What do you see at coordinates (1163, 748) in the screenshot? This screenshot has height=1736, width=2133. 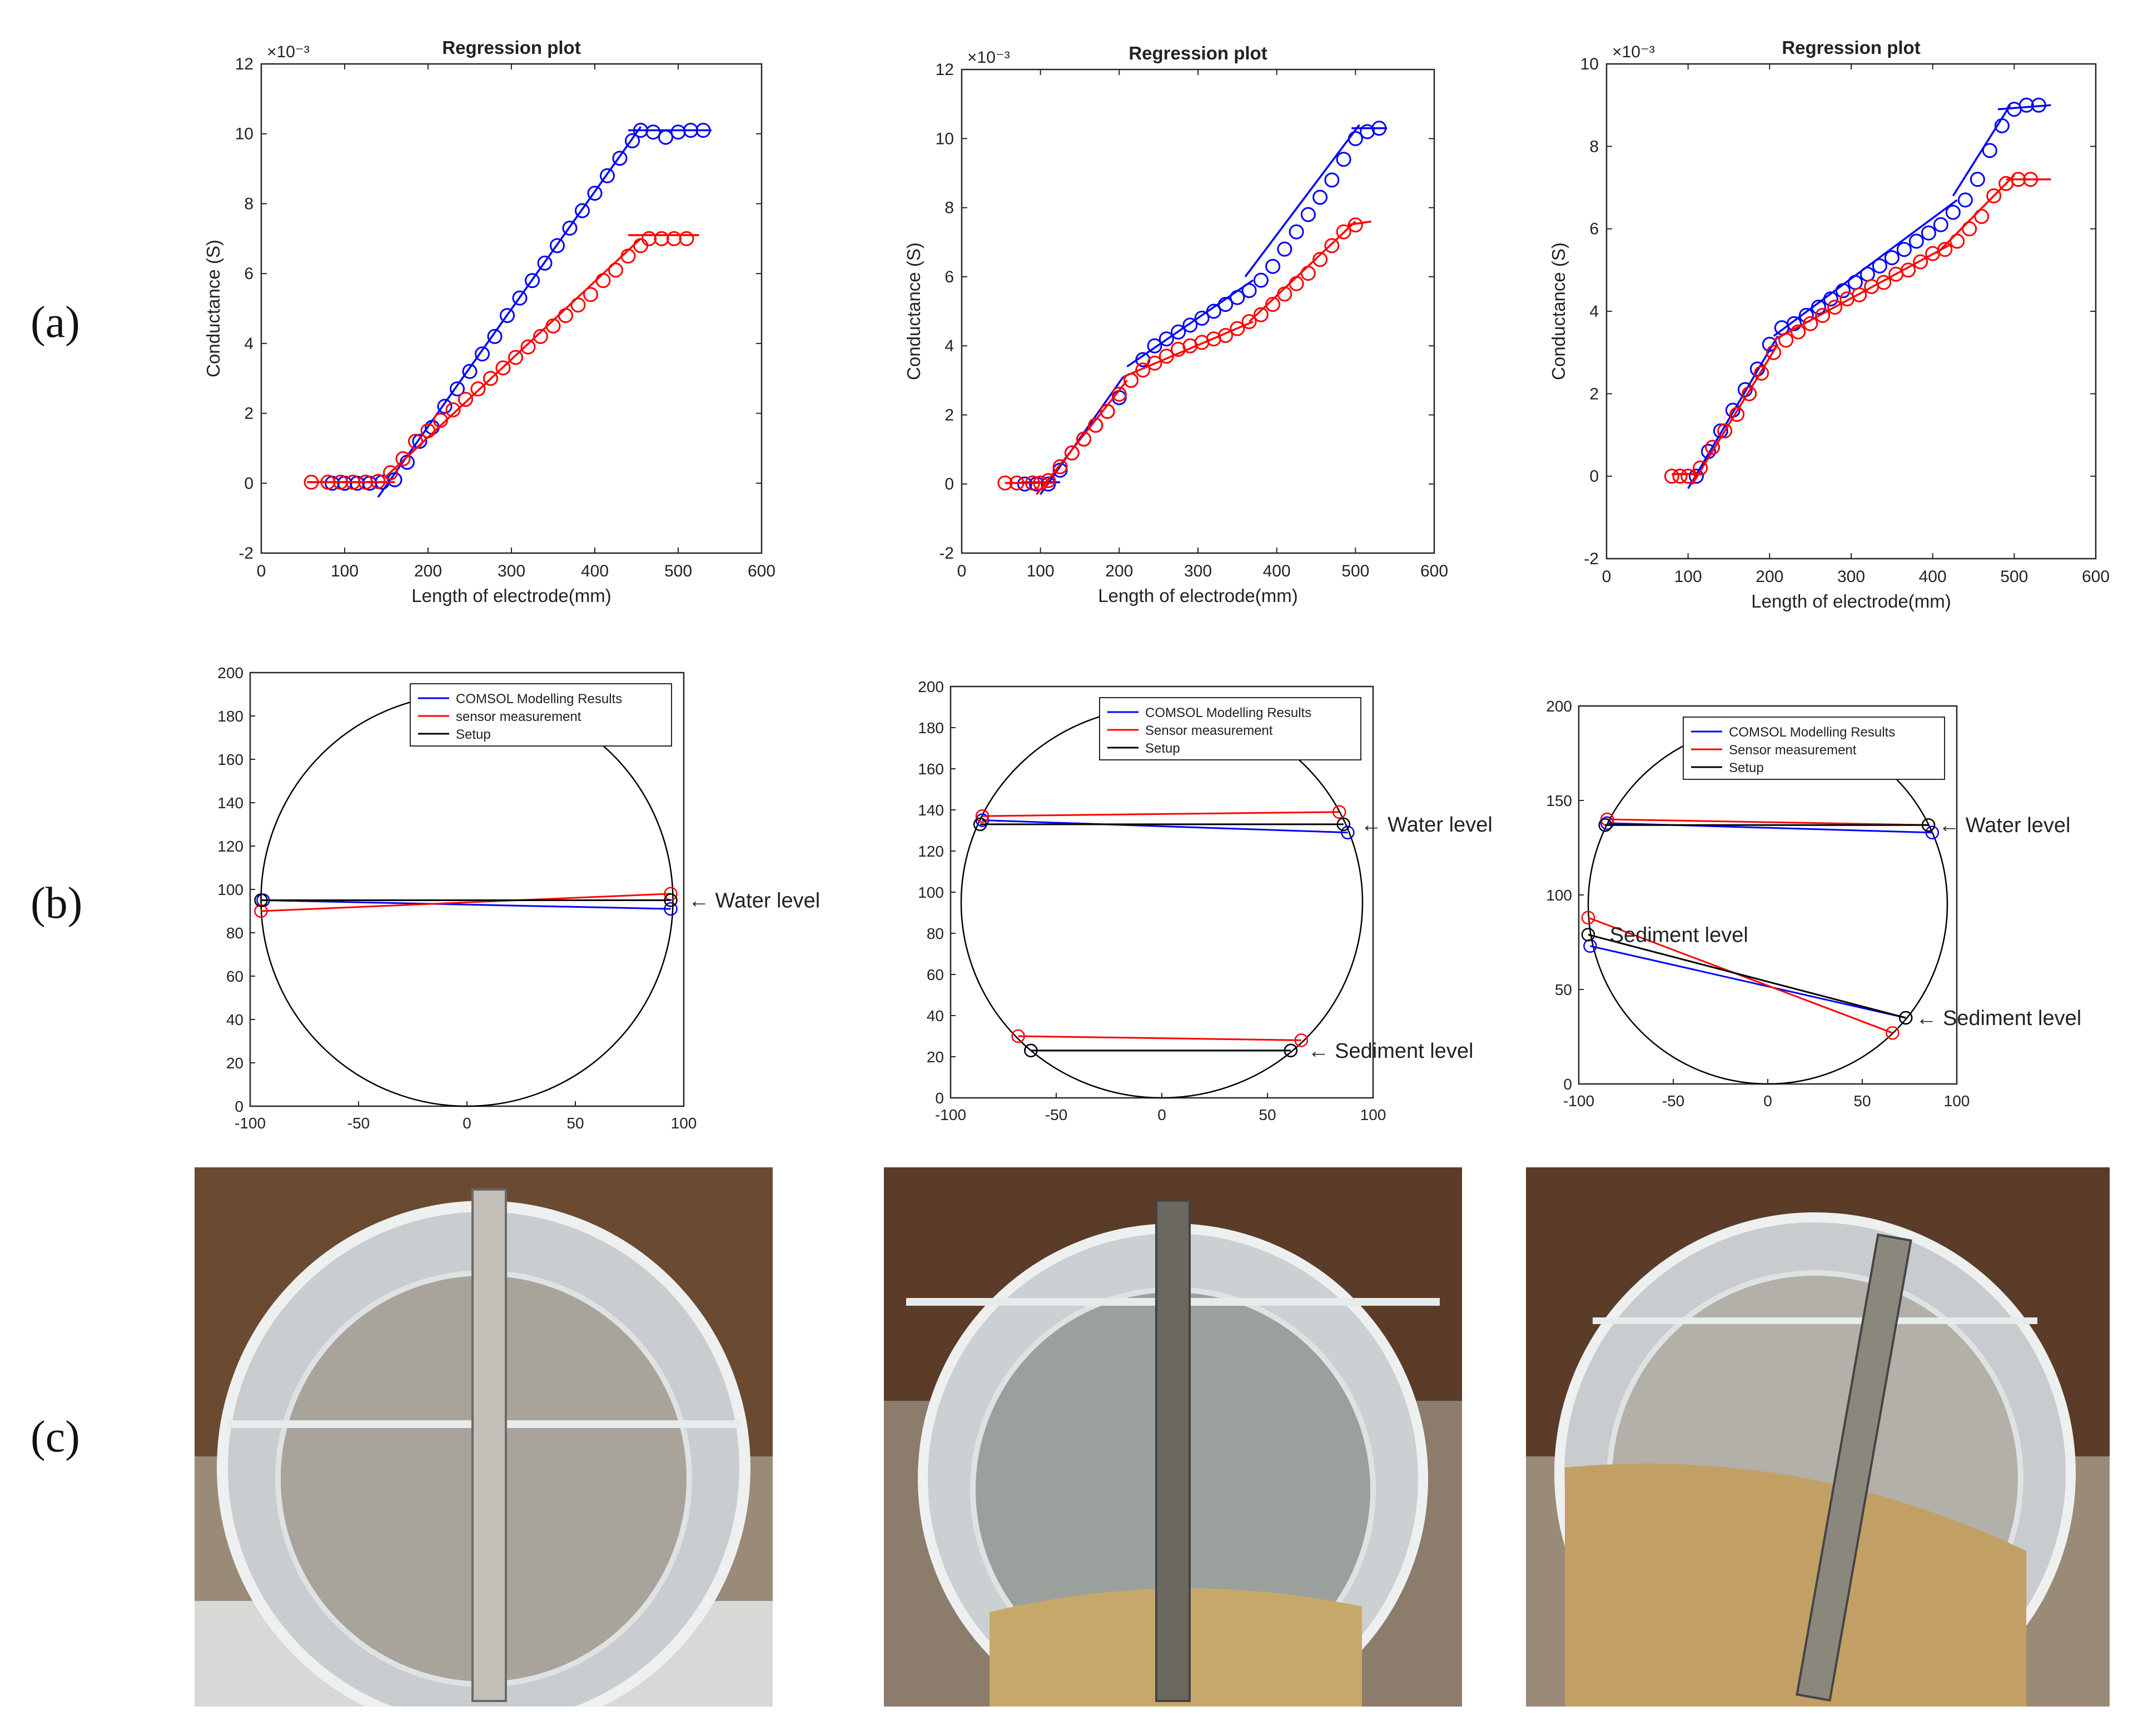 I see `legend-label: Setup` at bounding box center [1163, 748].